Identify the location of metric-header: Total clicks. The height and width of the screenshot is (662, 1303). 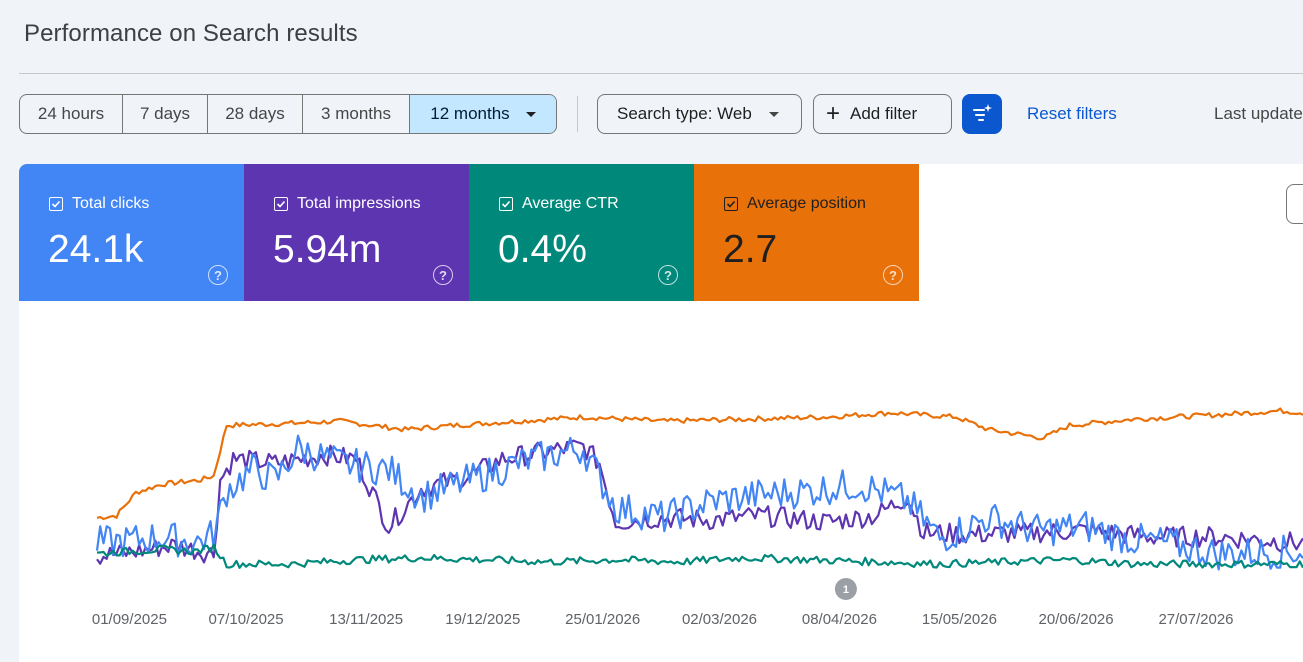
(99, 204).